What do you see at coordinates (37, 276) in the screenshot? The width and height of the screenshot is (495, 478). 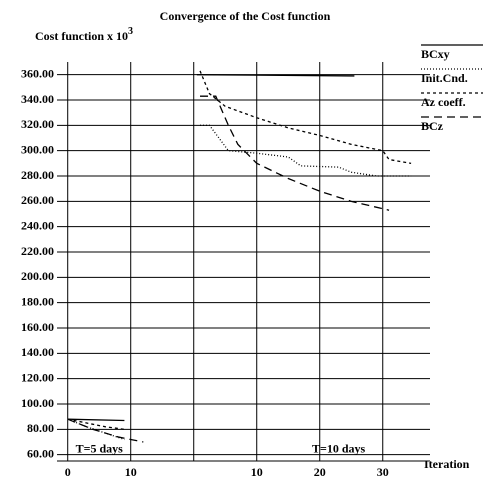 I see `y-tick-label: 200.00` at bounding box center [37, 276].